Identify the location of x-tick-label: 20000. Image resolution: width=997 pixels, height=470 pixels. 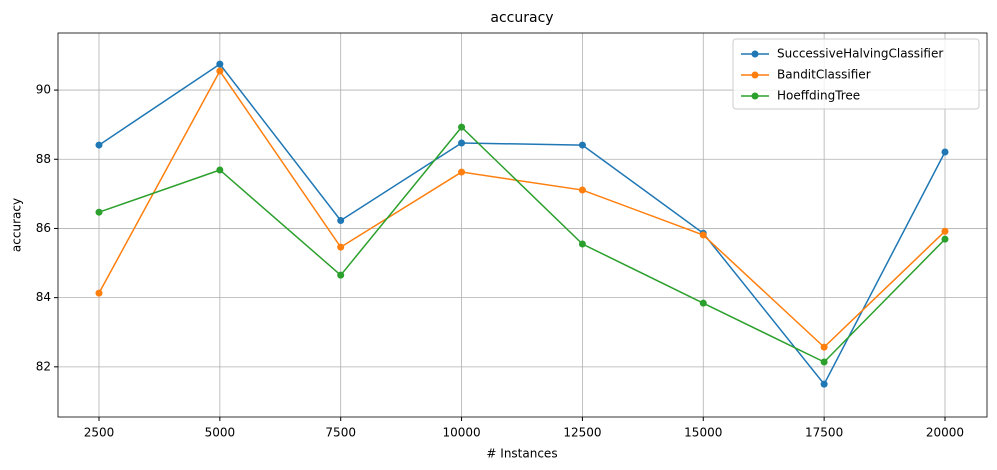
(945, 433).